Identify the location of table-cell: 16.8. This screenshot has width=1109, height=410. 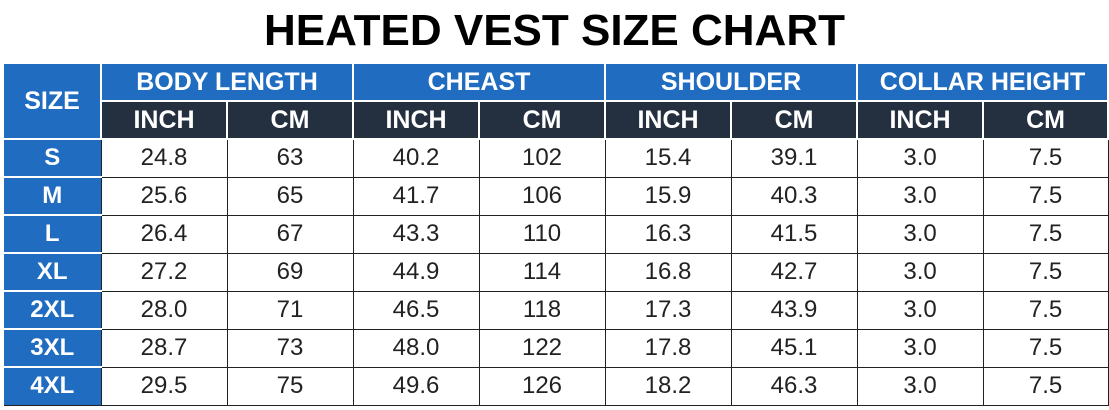
(668, 272).